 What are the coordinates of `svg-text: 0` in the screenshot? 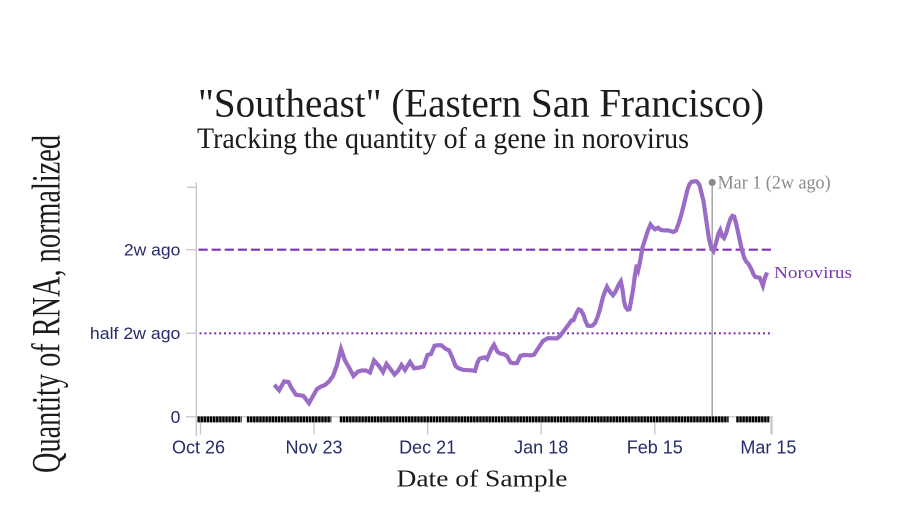 It's located at (176, 417).